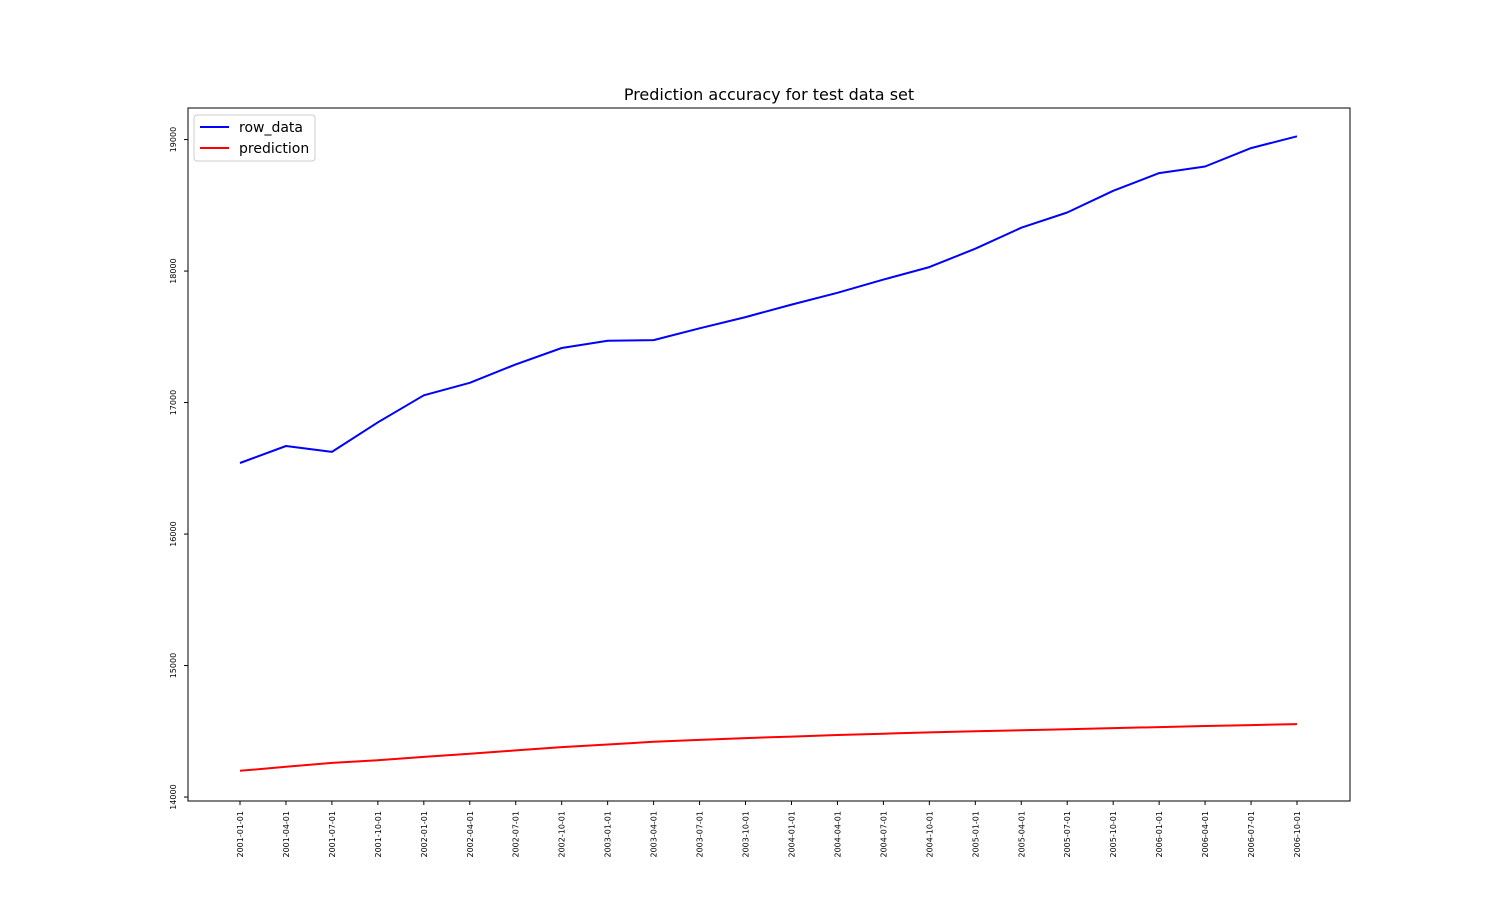 The height and width of the screenshot is (900, 1500). I want to click on x-tick-label: 2004-01-01, so click(791, 834).